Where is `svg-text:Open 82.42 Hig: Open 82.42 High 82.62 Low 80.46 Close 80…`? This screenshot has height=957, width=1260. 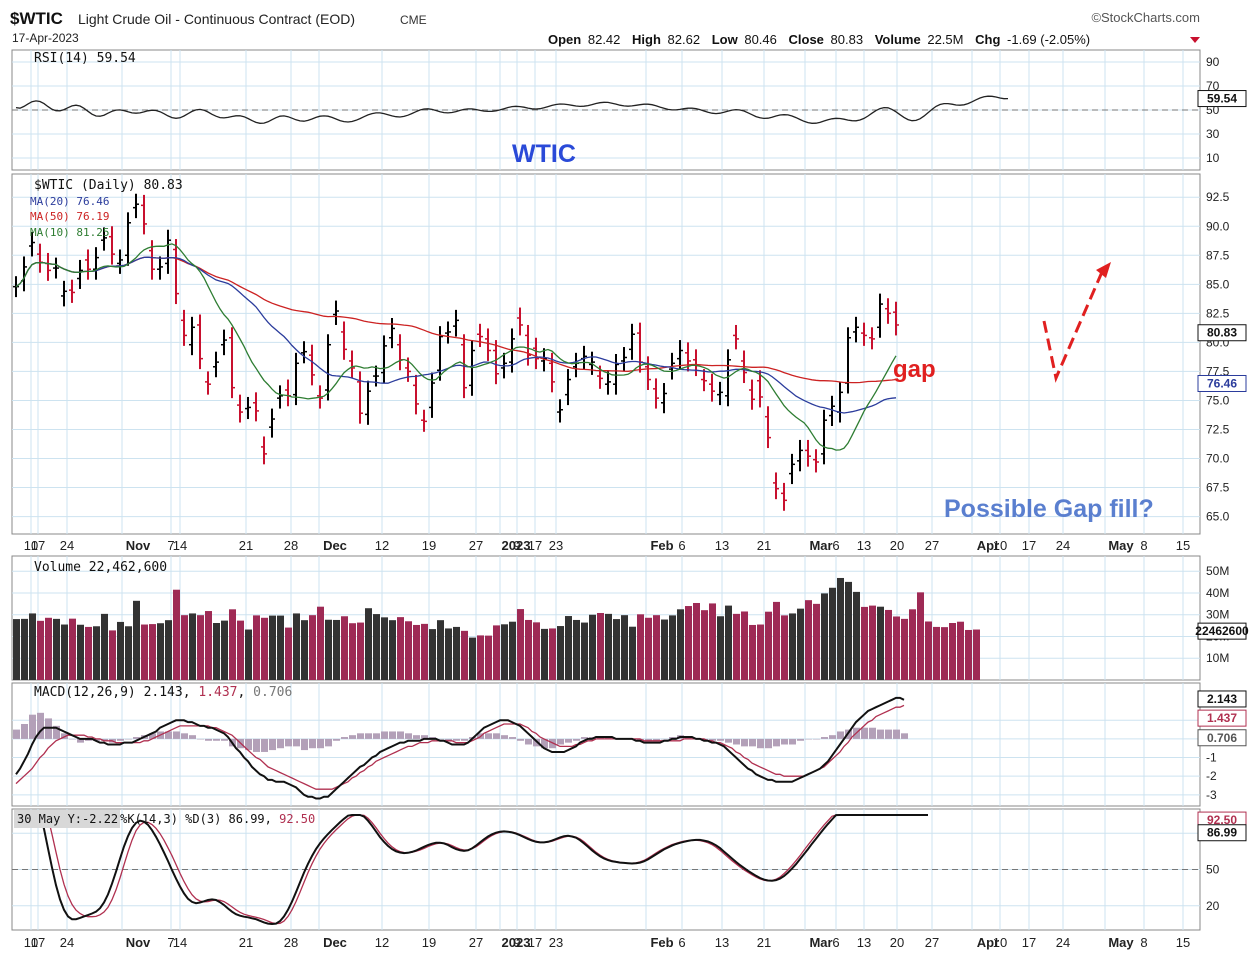
svg-text:Open 82.42 Hig: Open 82.42 High 82.62 Low 80.46 Close 80… is located at coordinates (819, 39).